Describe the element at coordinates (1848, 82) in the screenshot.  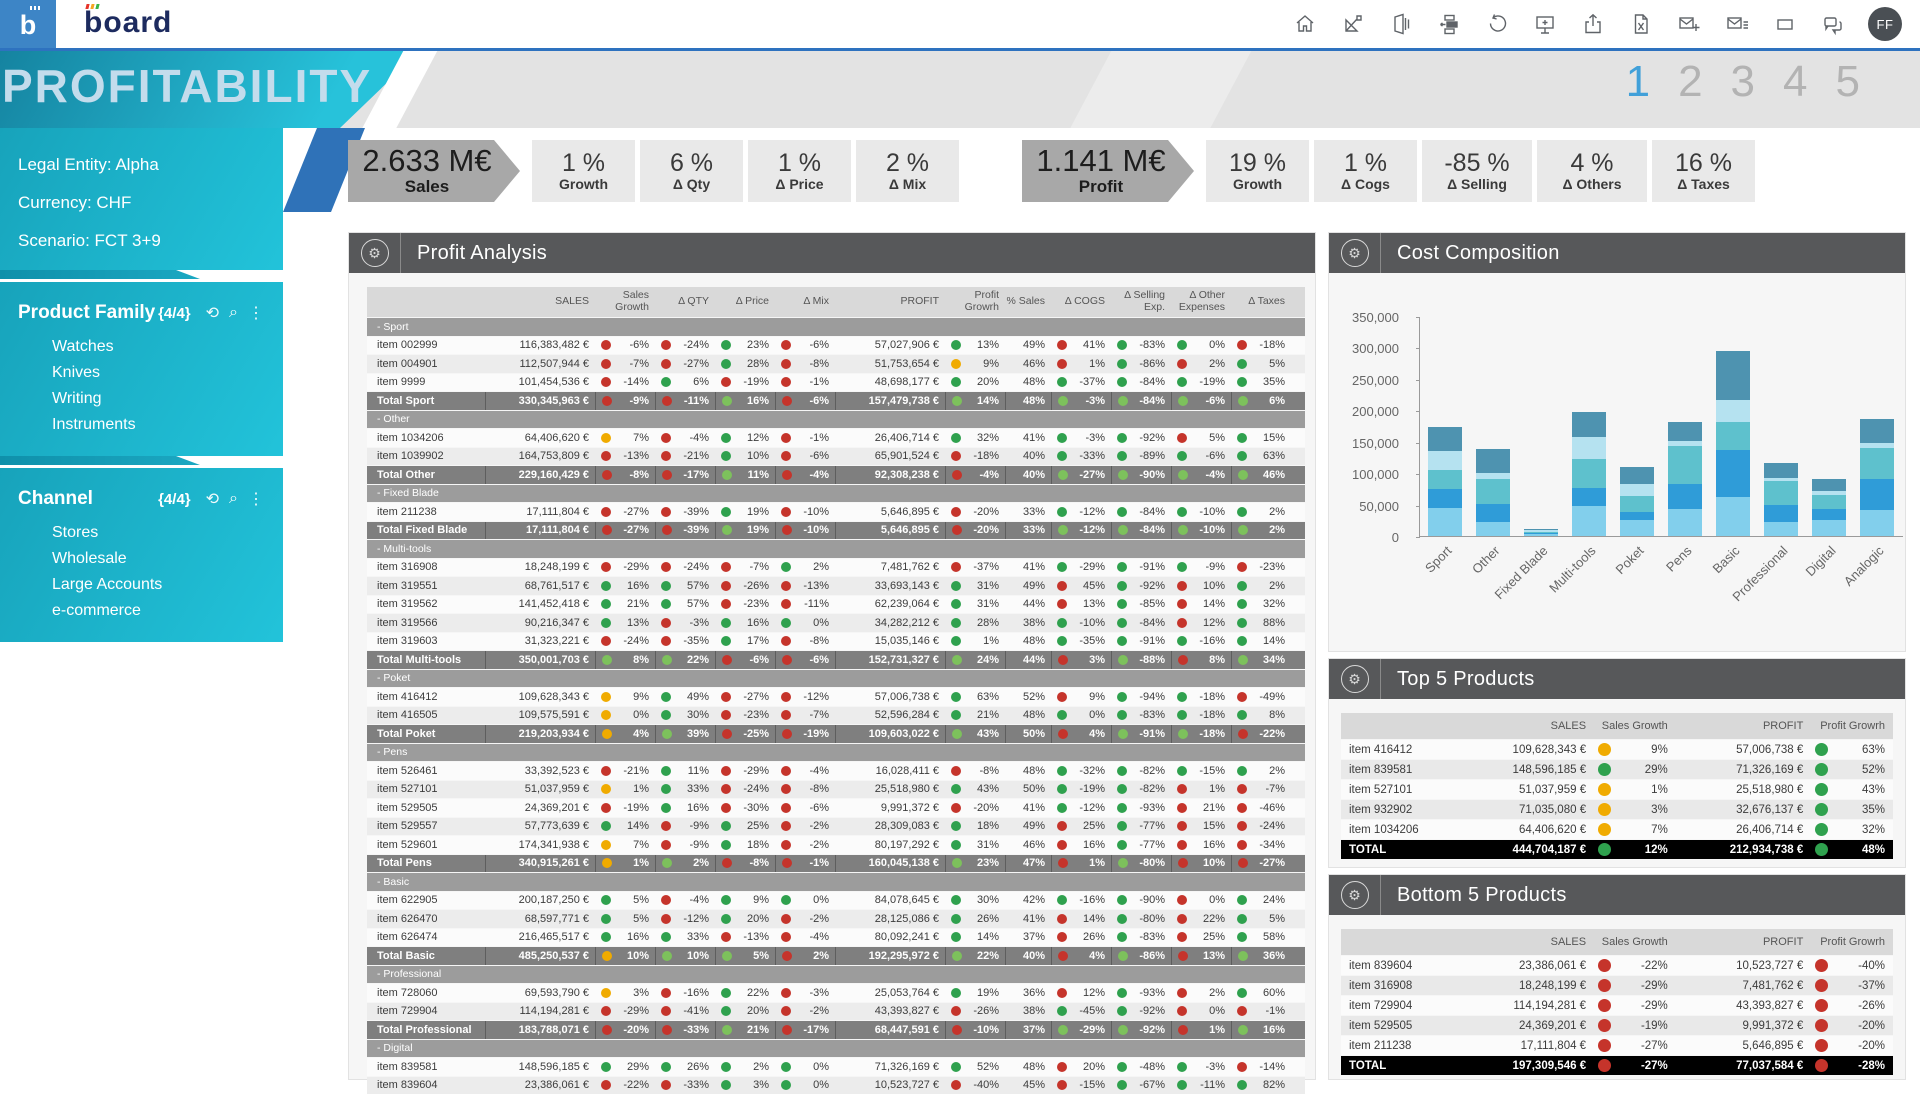
I see `page-number-5: 5` at that location.